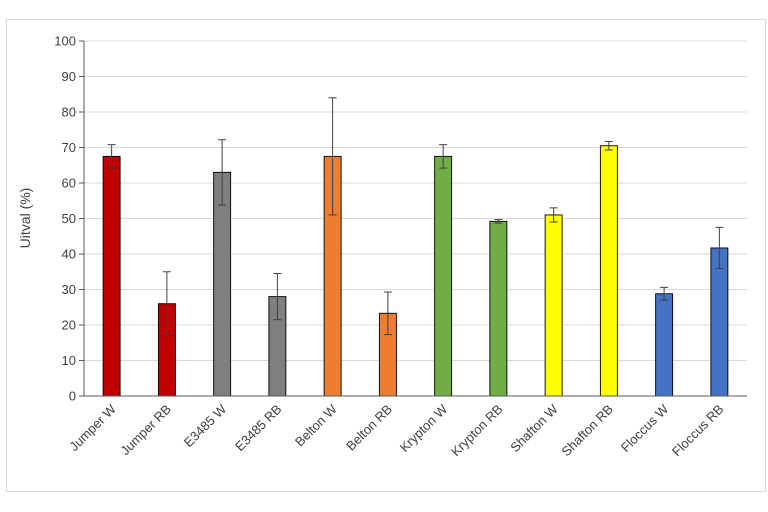  I want to click on x-tick-label: Belton W, so click(316, 425).